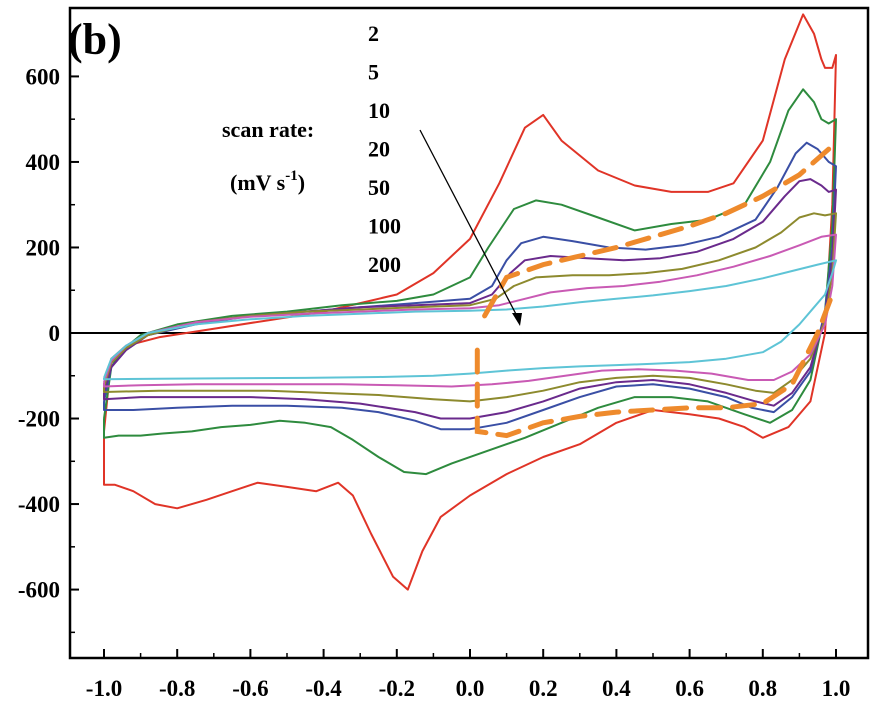 The height and width of the screenshot is (706, 876). I want to click on peak-trend-lower, so click(654, 365).